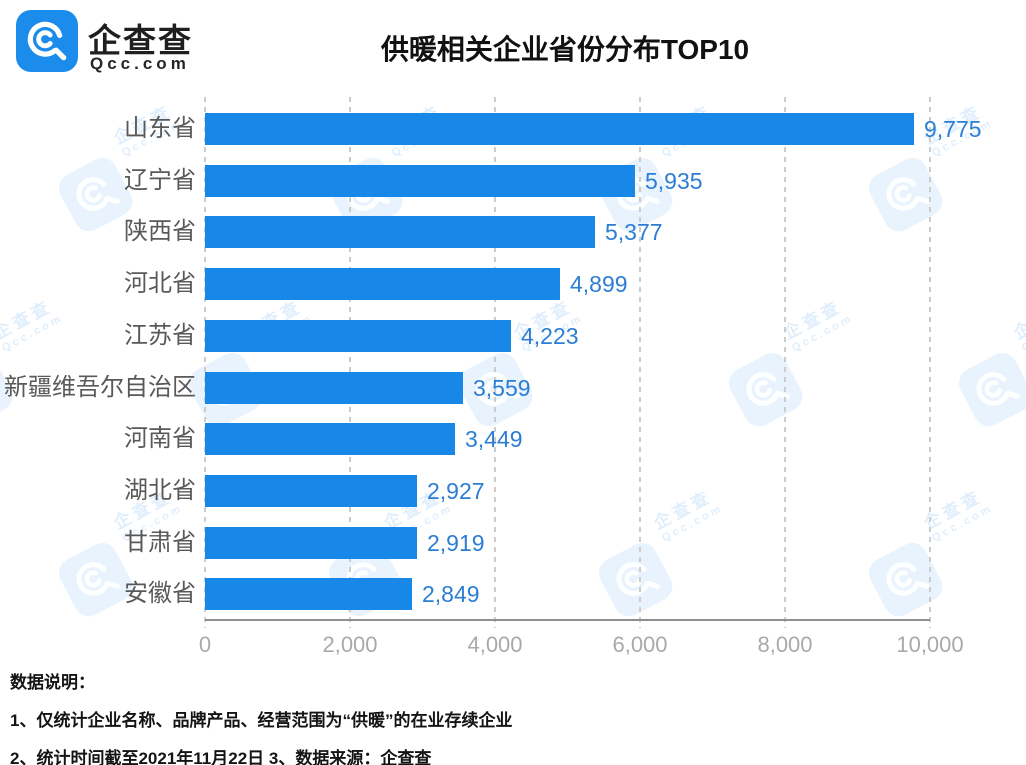 The image size is (1026, 765). What do you see at coordinates (160, 232) in the screenshot?
I see `category-label: 陕西省` at bounding box center [160, 232].